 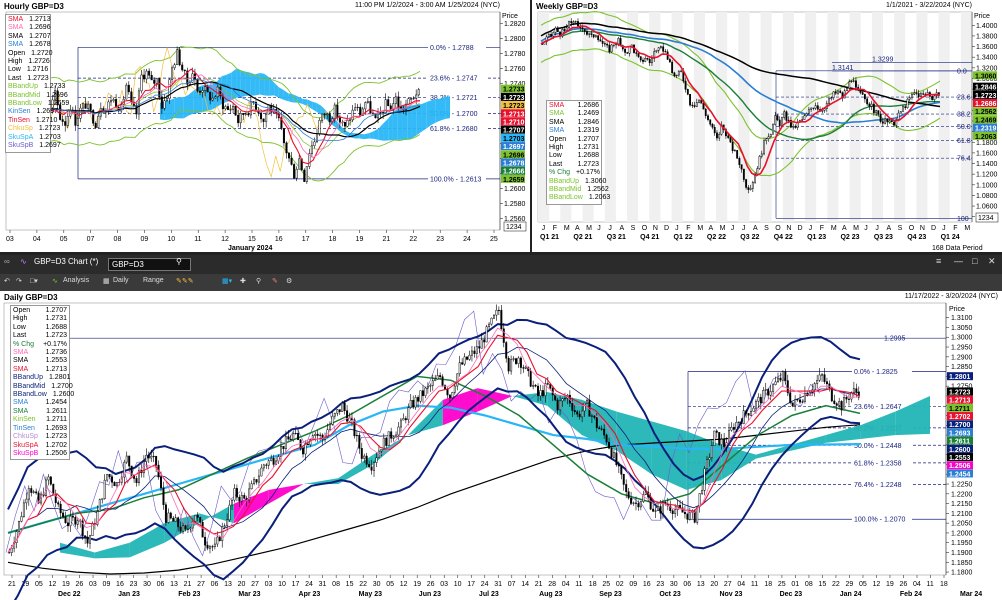 What do you see at coordinates (430, 594) in the screenshot?
I see `daily-month-label: Jun 23` at bounding box center [430, 594].